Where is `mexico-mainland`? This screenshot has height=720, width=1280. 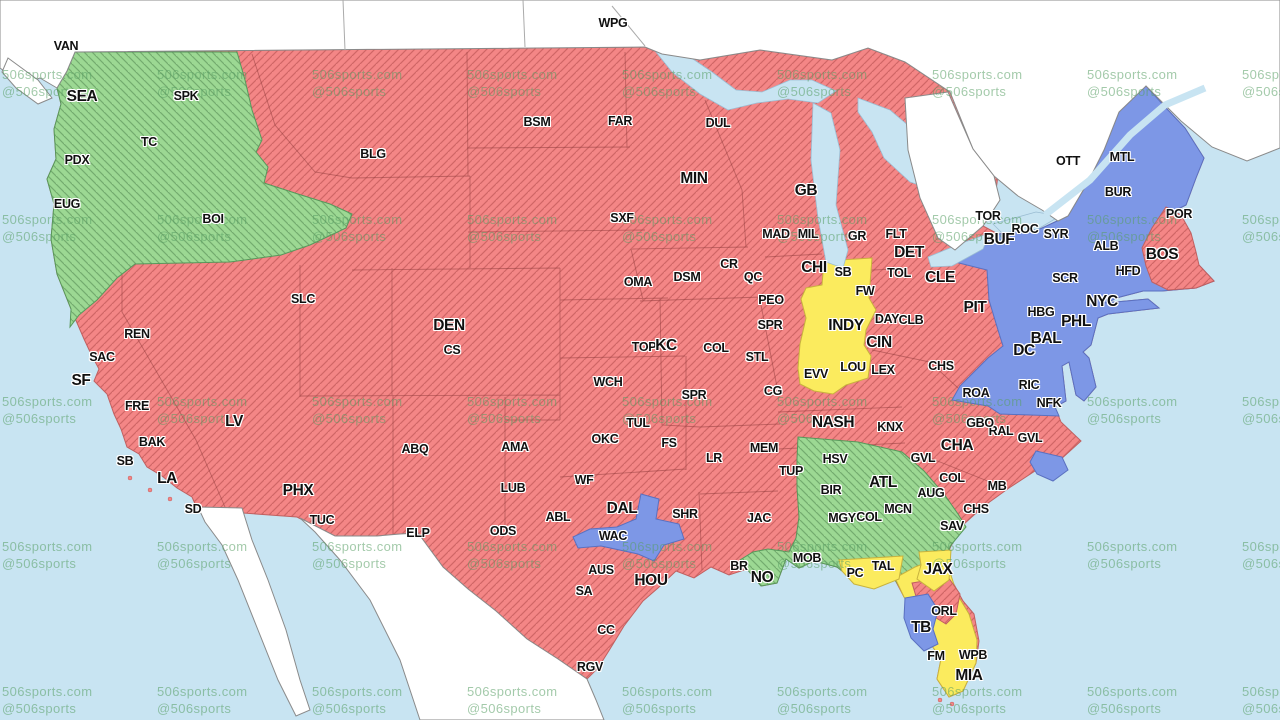 mexico-mainland is located at coordinates (452, 618).